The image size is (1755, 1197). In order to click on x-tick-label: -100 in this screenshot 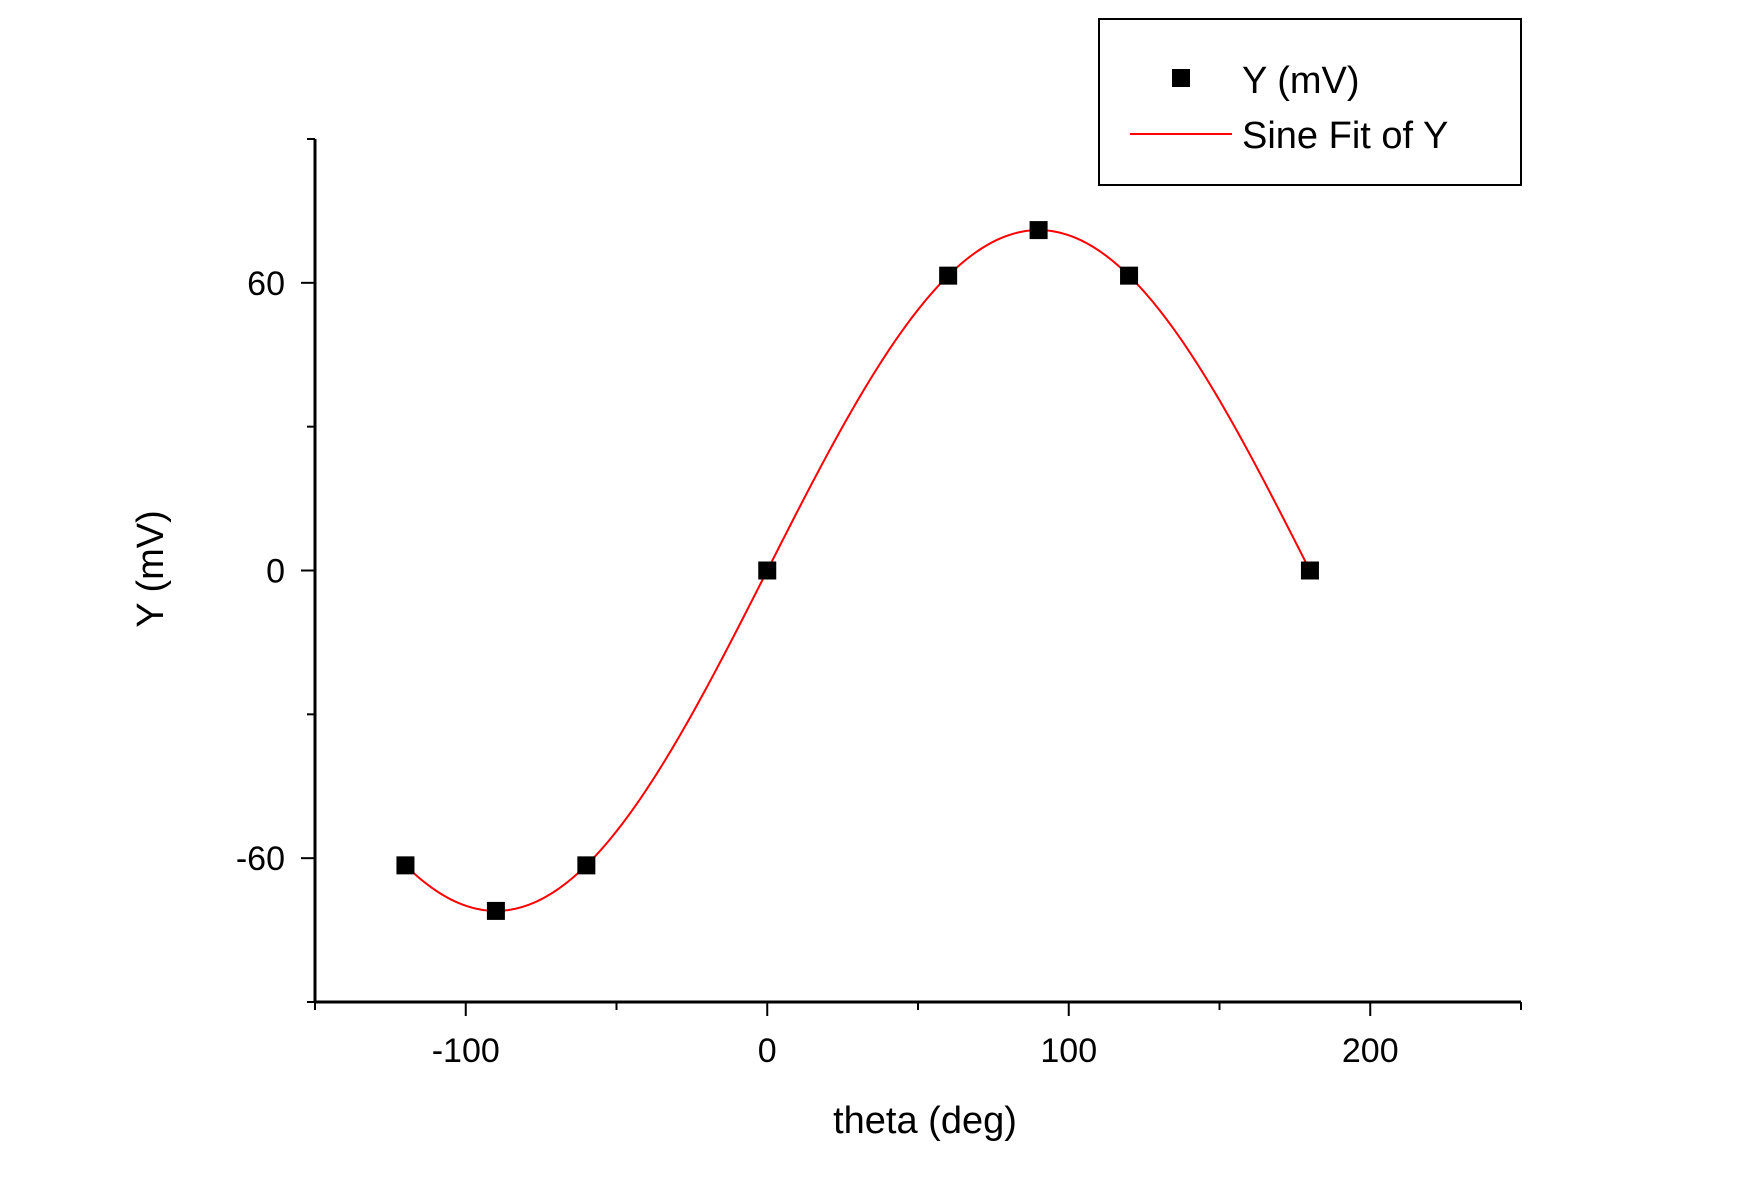, I will do `click(466, 1051)`.